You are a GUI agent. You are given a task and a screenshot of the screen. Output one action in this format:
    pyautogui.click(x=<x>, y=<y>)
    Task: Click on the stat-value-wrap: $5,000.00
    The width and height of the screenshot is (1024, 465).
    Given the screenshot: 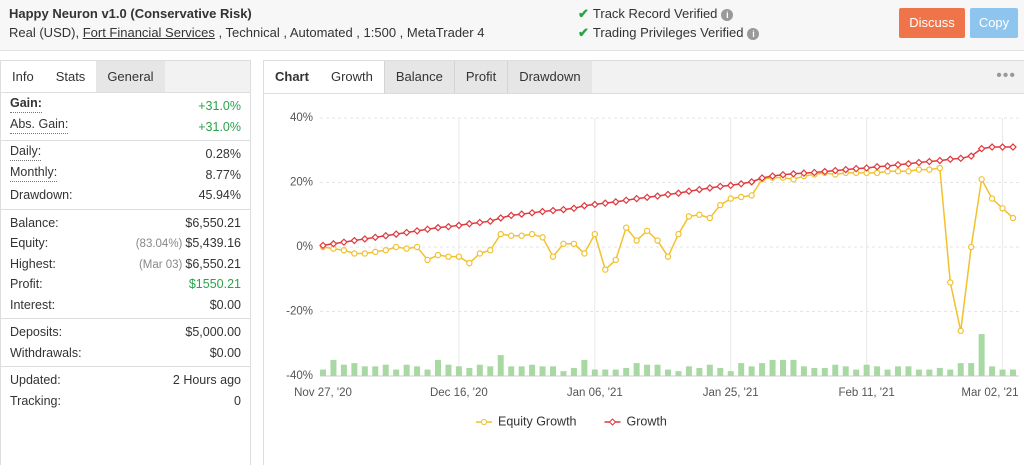 What is the action you would take?
    pyautogui.click(x=213, y=332)
    